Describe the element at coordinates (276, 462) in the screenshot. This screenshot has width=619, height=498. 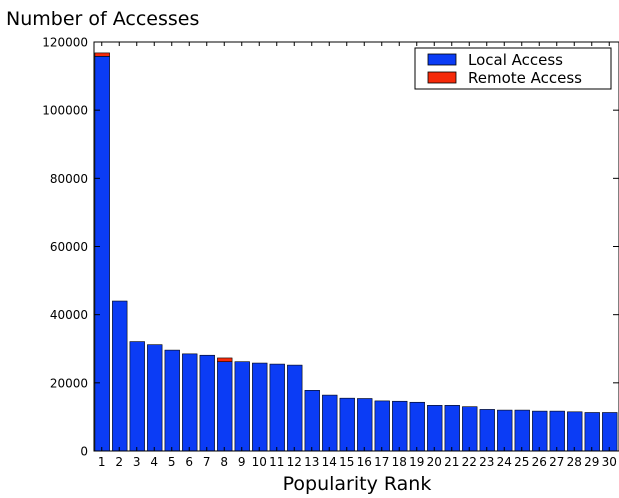
I see `x-tick-label: 11` at that location.